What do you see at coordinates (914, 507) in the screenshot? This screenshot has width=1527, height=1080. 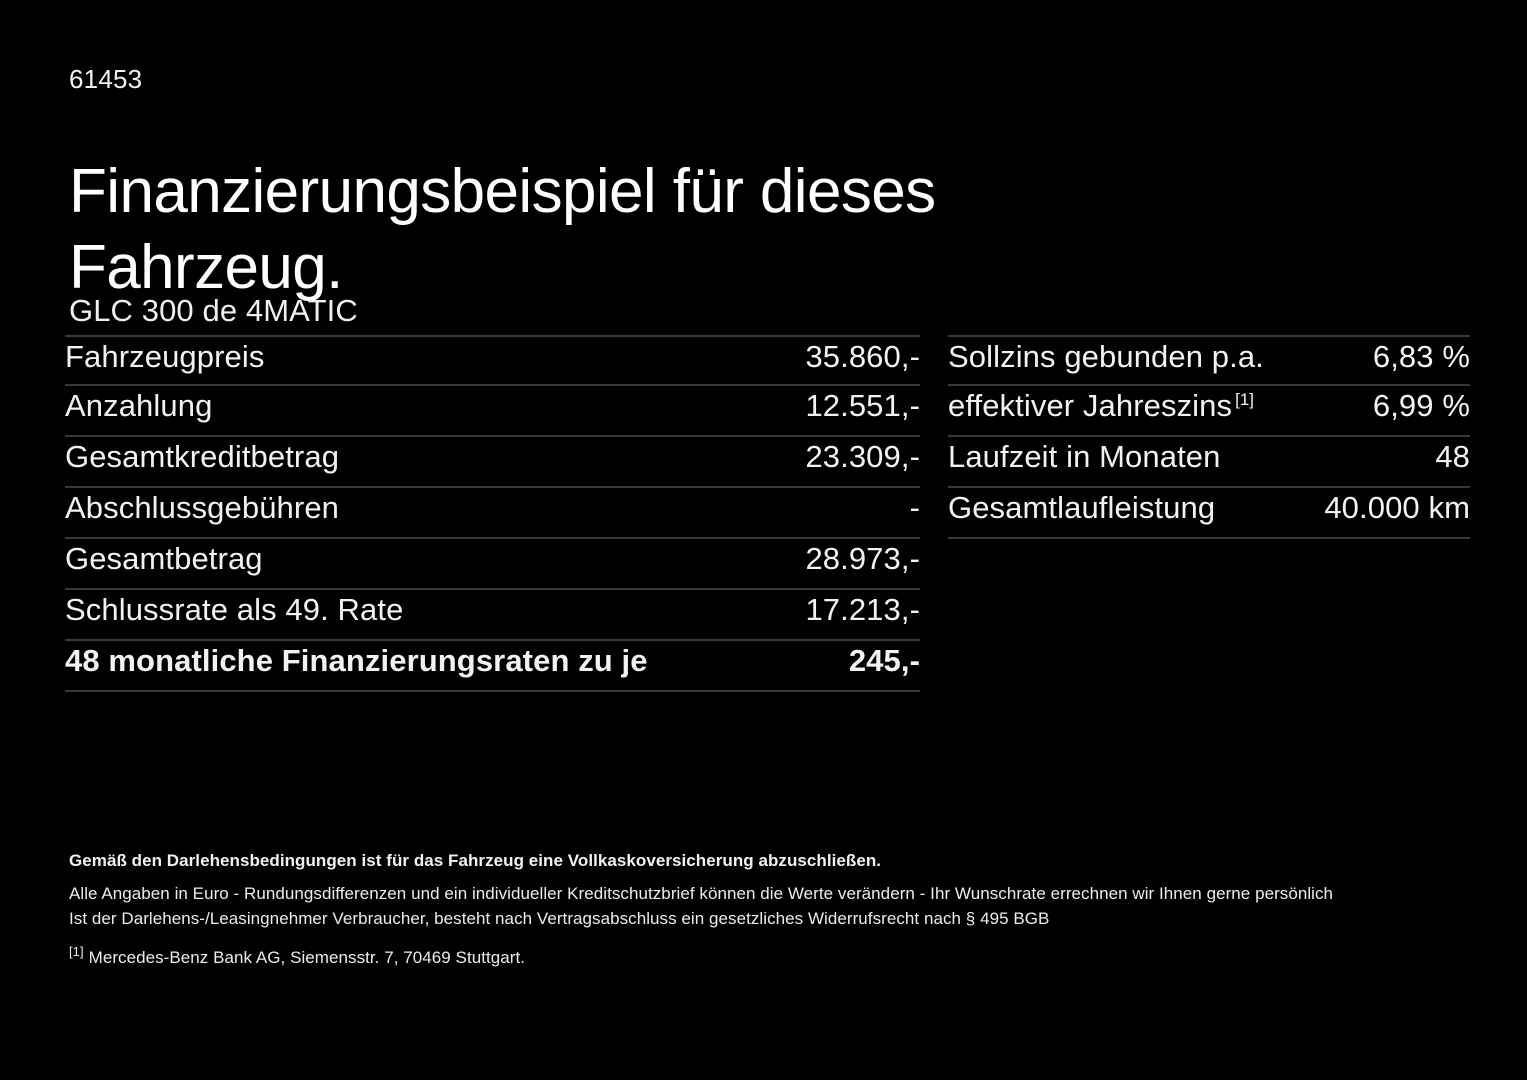 I see `row-value: -` at bounding box center [914, 507].